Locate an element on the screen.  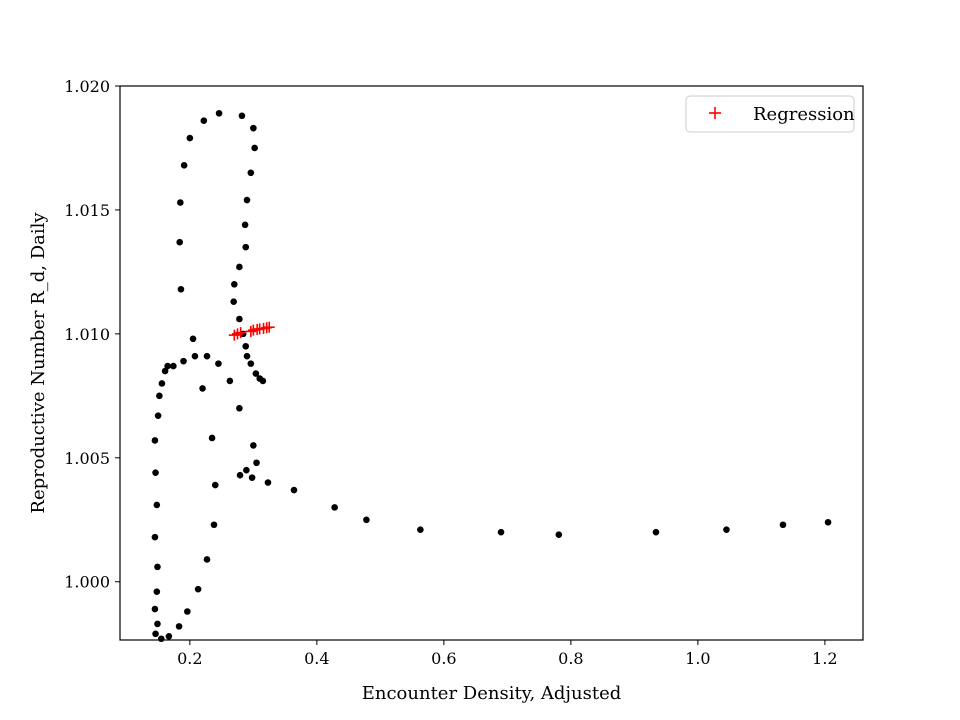
legend-frame is located at coordinates (770, 114).